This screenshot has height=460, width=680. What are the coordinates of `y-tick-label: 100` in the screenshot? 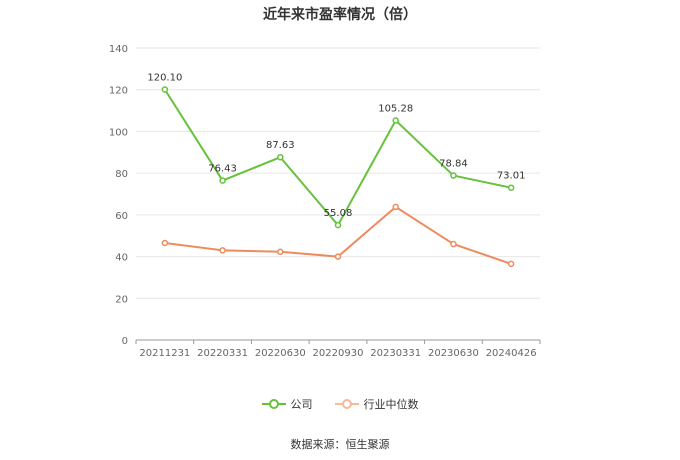 It's located at (118, 132).